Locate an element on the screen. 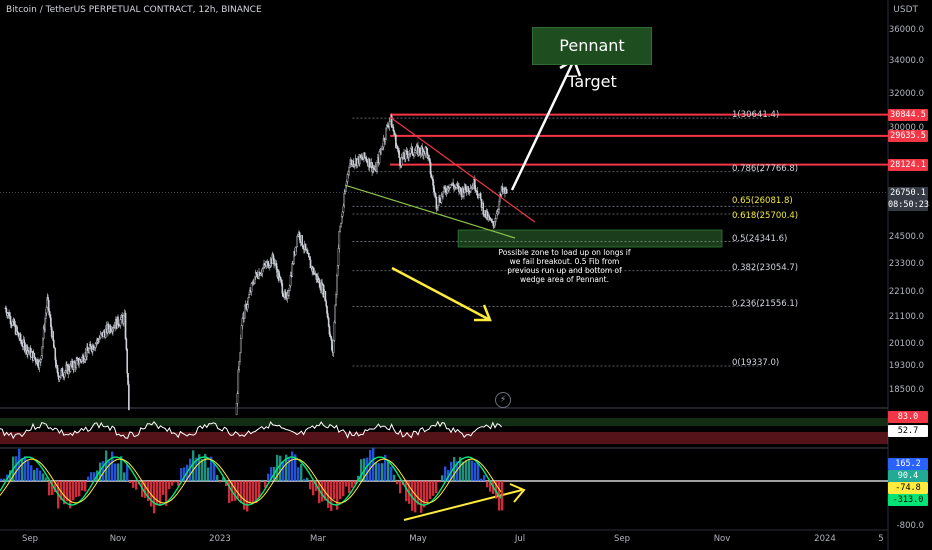  fast-line is located at coordinates (251, 481).